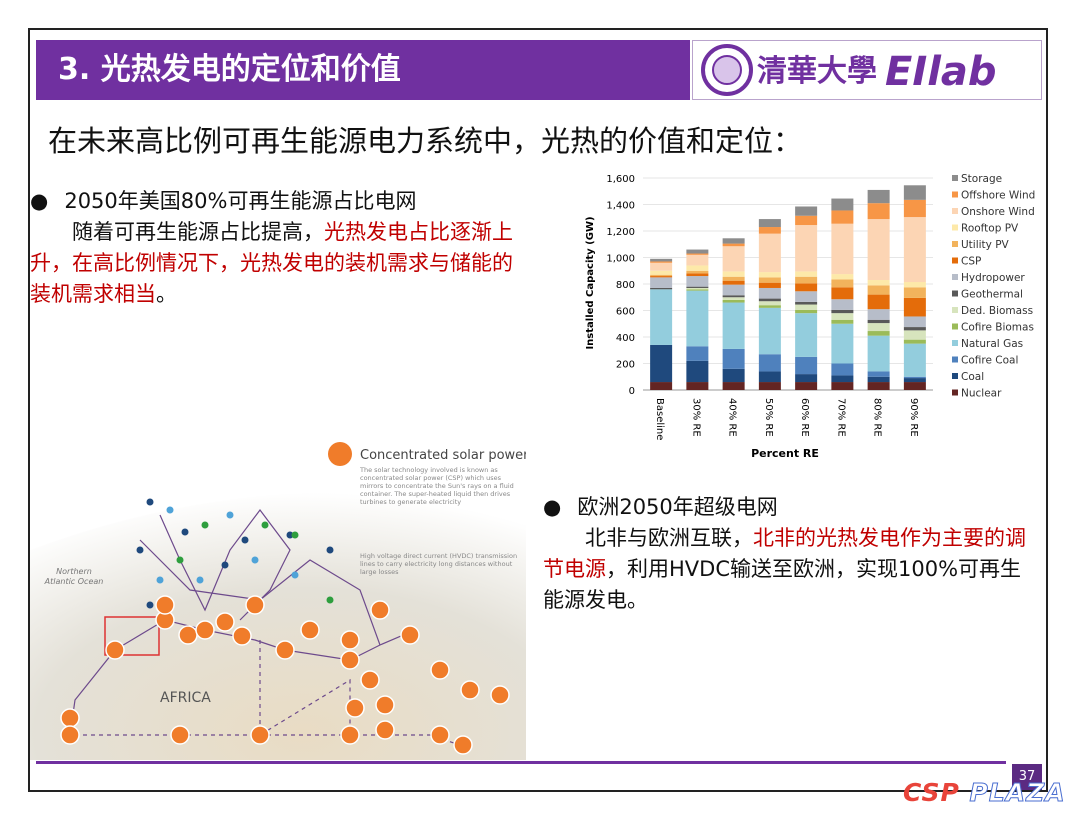  I want to click on watermark-second: PLAZA, so click(1017, 793).